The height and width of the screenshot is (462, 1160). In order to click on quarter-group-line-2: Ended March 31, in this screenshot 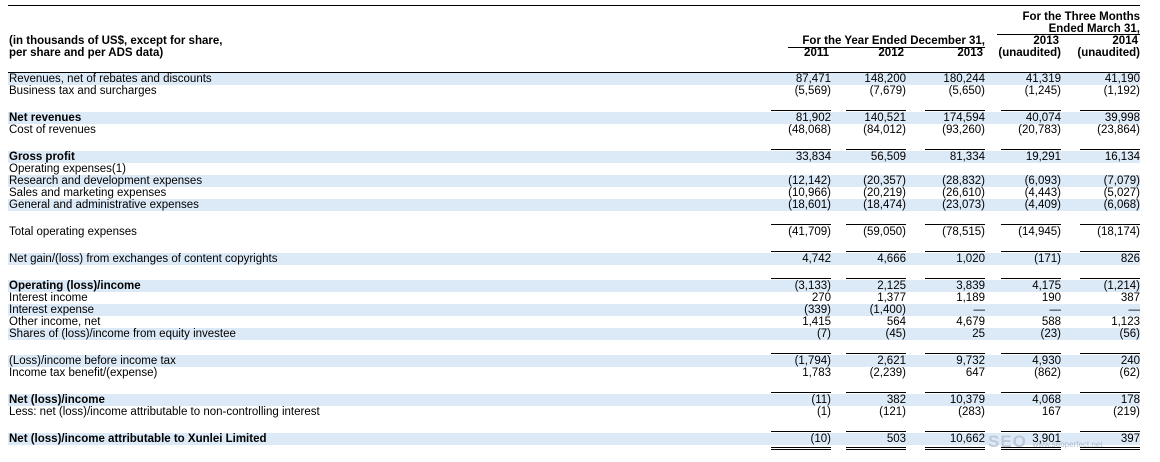, I will do `click(1094, 29)`.